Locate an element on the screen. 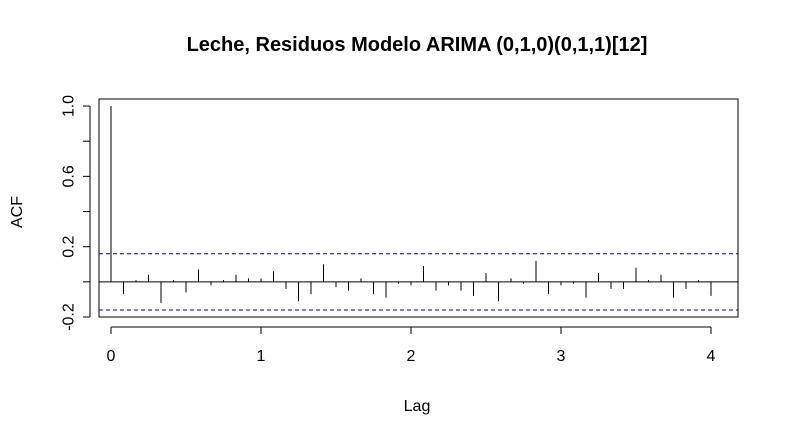  y-tick-label: 1.0 is located at coordinates (69, 106).